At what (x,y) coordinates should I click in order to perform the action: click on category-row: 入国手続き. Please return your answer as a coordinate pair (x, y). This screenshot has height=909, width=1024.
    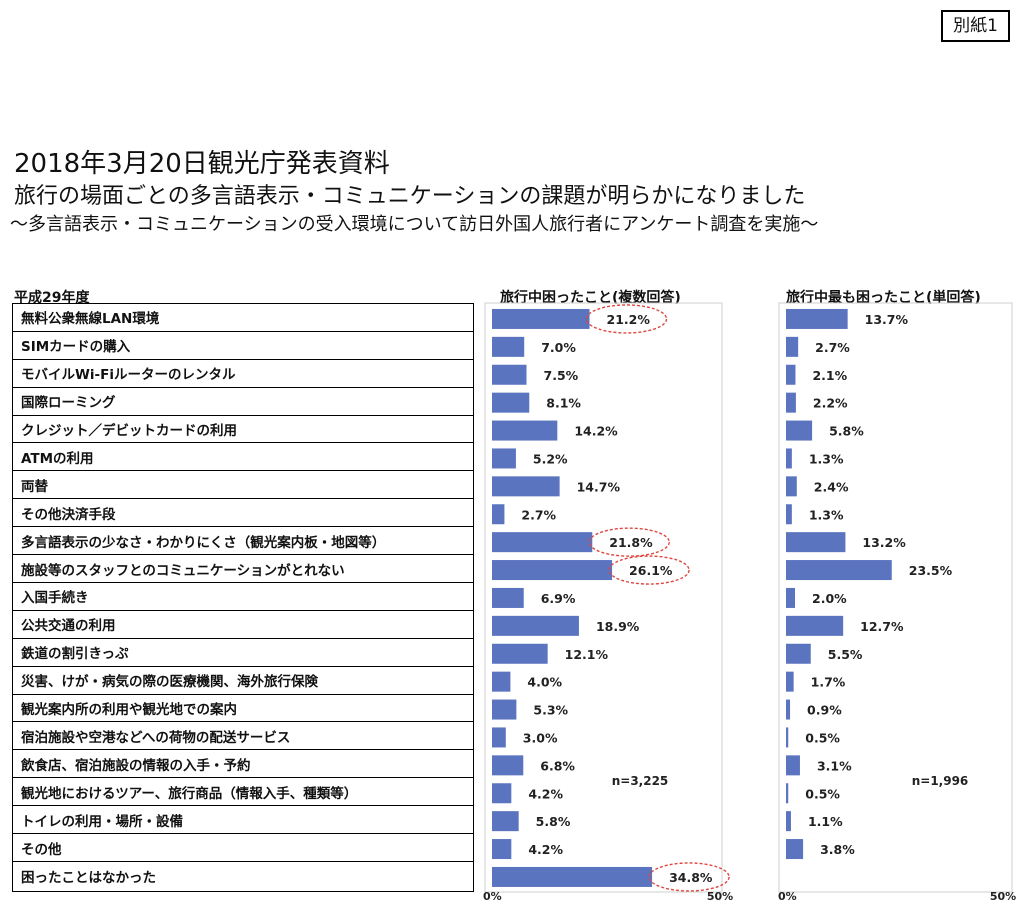
    Looking at the image, I should click on (243, 597).